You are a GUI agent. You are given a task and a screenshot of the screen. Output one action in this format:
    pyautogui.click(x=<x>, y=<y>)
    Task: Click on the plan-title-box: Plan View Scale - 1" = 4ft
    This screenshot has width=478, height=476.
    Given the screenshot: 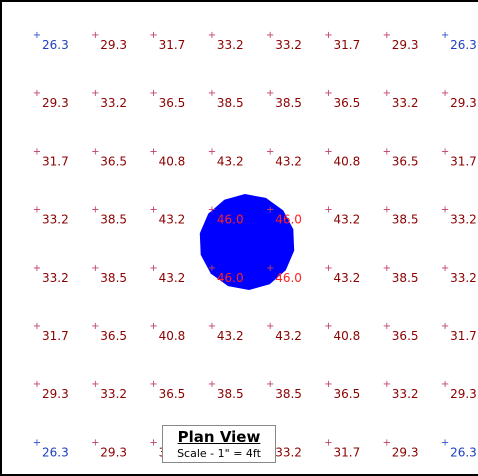 What is the action you would take?
    pyautogui.click(x=219, y=444)
    